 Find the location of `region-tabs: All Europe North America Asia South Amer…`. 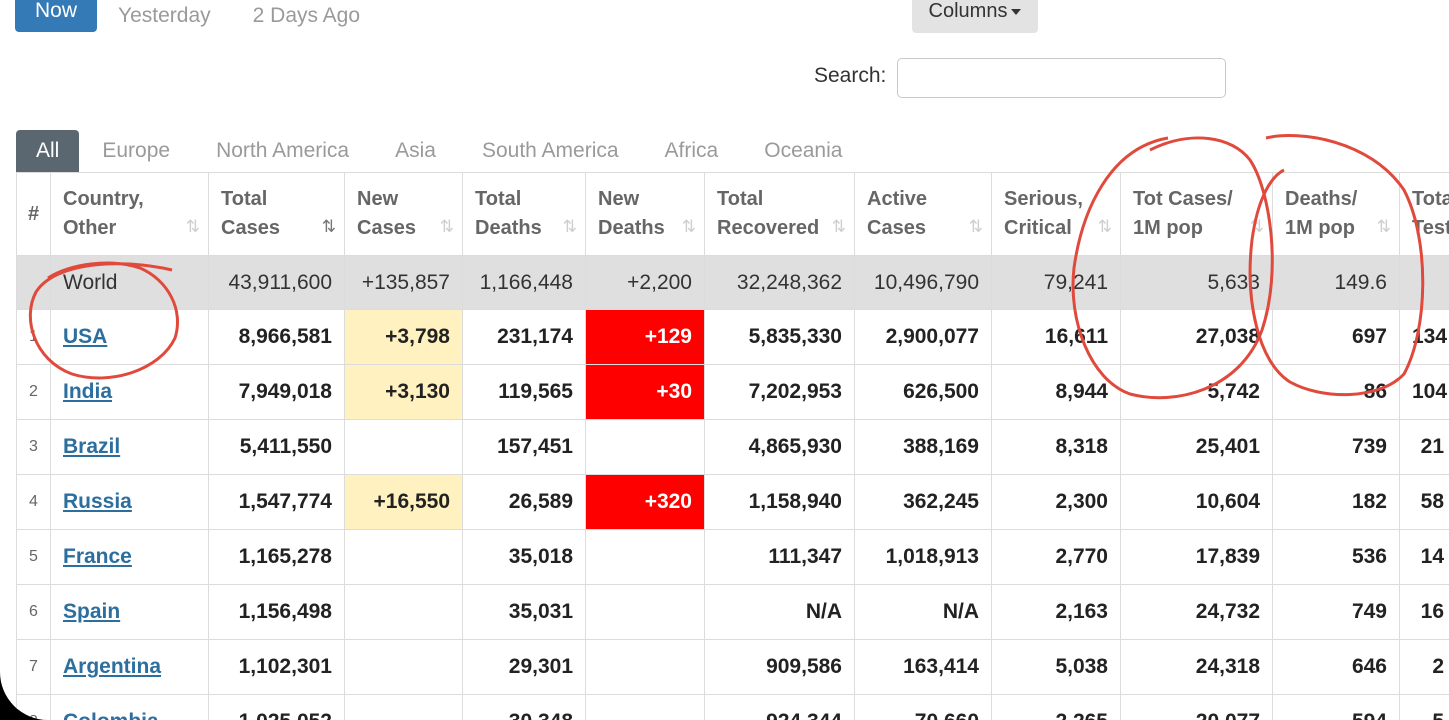

region-tabs: All Europe North America Asia South Amer… is located at coordinates (440, 151).